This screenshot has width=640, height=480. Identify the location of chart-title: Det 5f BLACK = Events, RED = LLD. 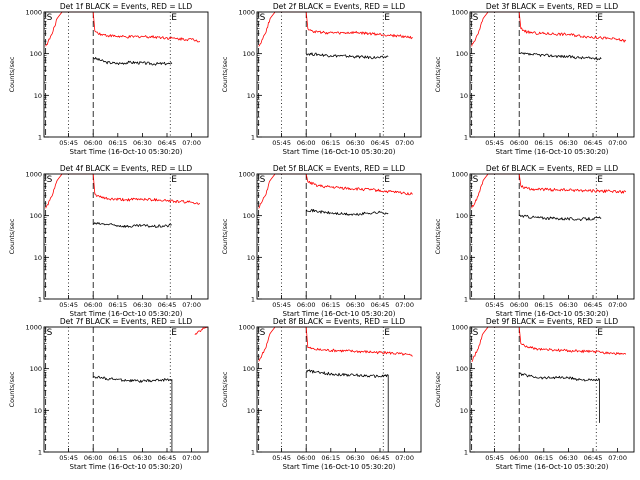
(339, 168).